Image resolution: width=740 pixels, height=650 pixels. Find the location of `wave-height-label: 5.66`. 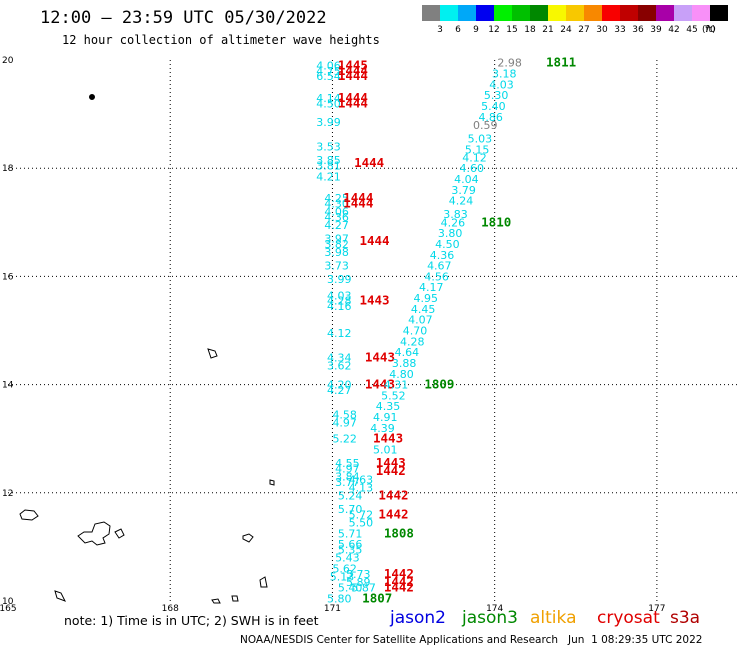

wave-height-label: 5.66 is located at coordinates (350, 544).